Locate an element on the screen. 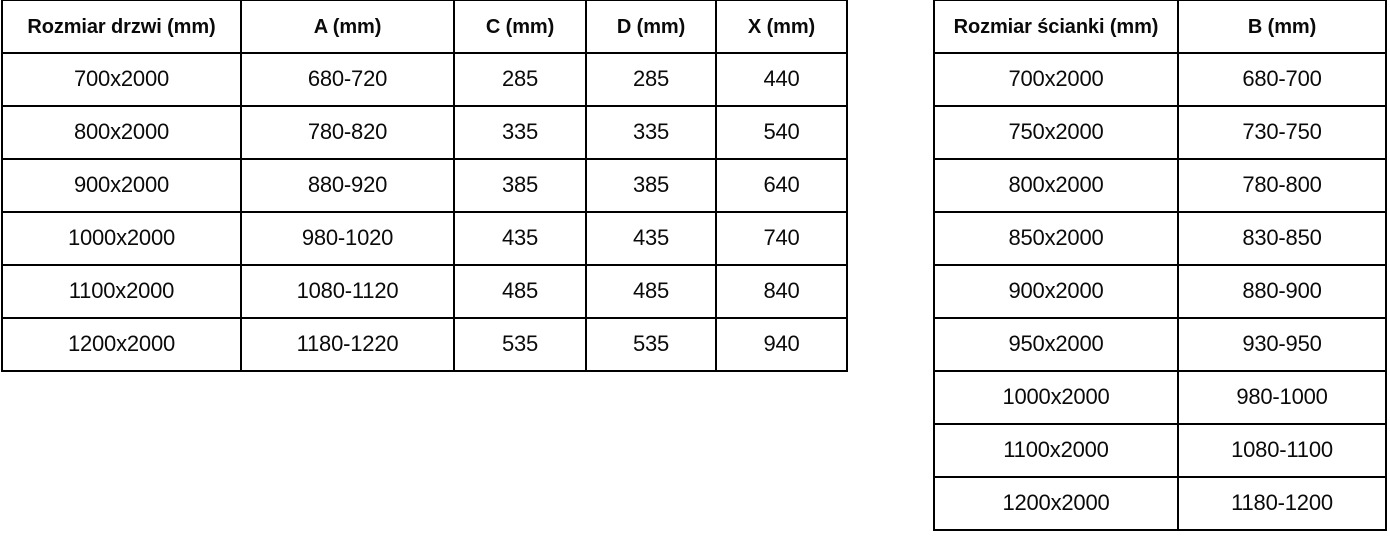 The width and height of the screenshot is (1390, 541). column-header-b: B (mm) is located at coordinates (1282, 27).